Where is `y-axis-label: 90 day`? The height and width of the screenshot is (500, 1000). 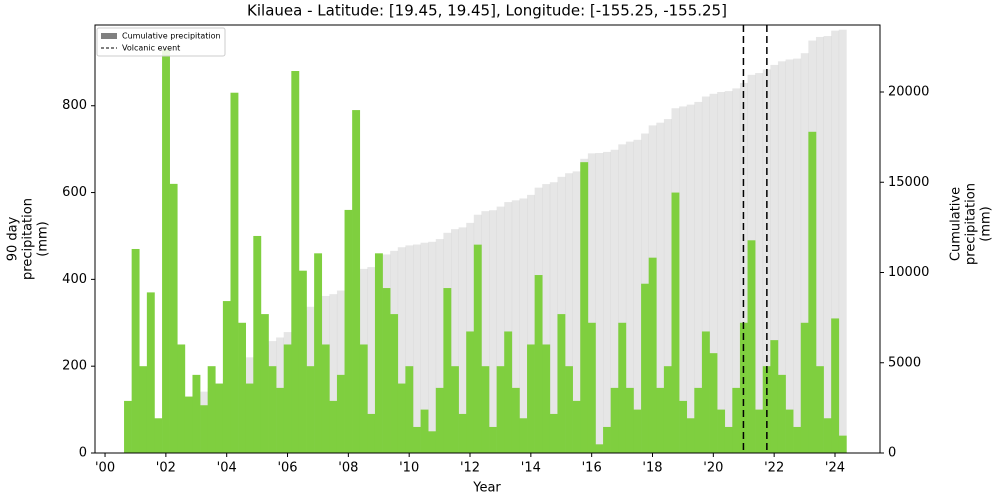 y-axis-label: 90 day is located at coordinates (13, 238).